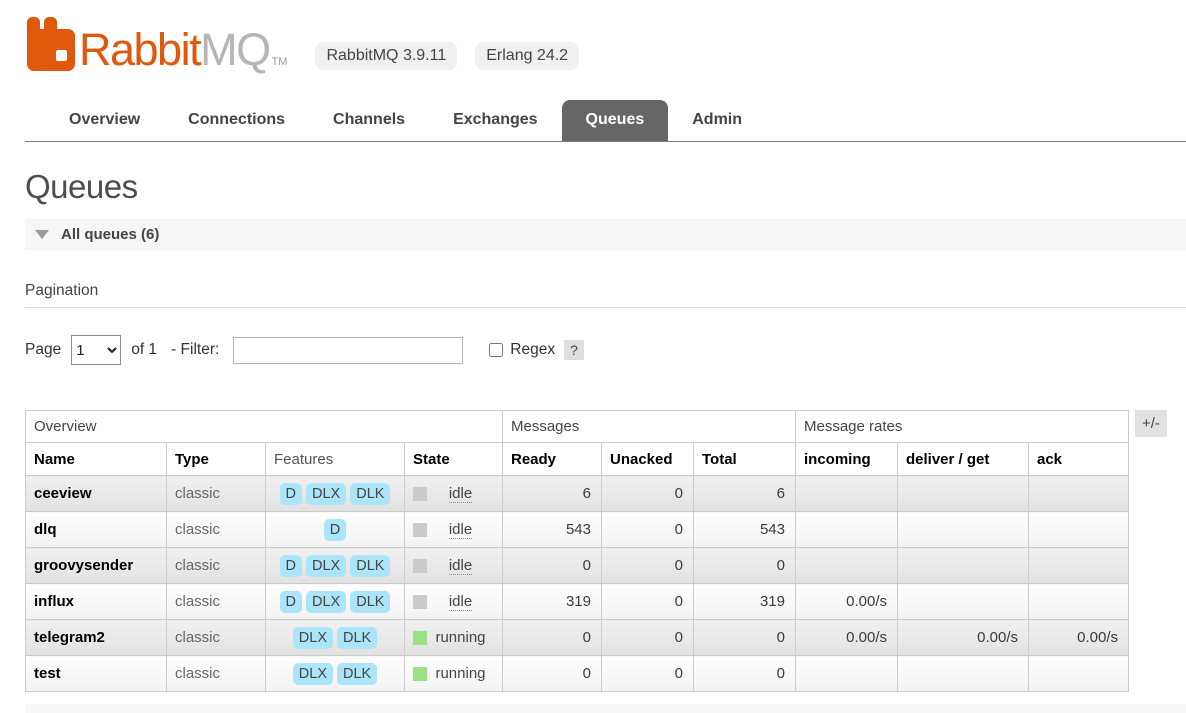  Describe the element at coordinates (963, 459) in the screenshot. I see `col-header-deliver-get: deliver / get` at that location.